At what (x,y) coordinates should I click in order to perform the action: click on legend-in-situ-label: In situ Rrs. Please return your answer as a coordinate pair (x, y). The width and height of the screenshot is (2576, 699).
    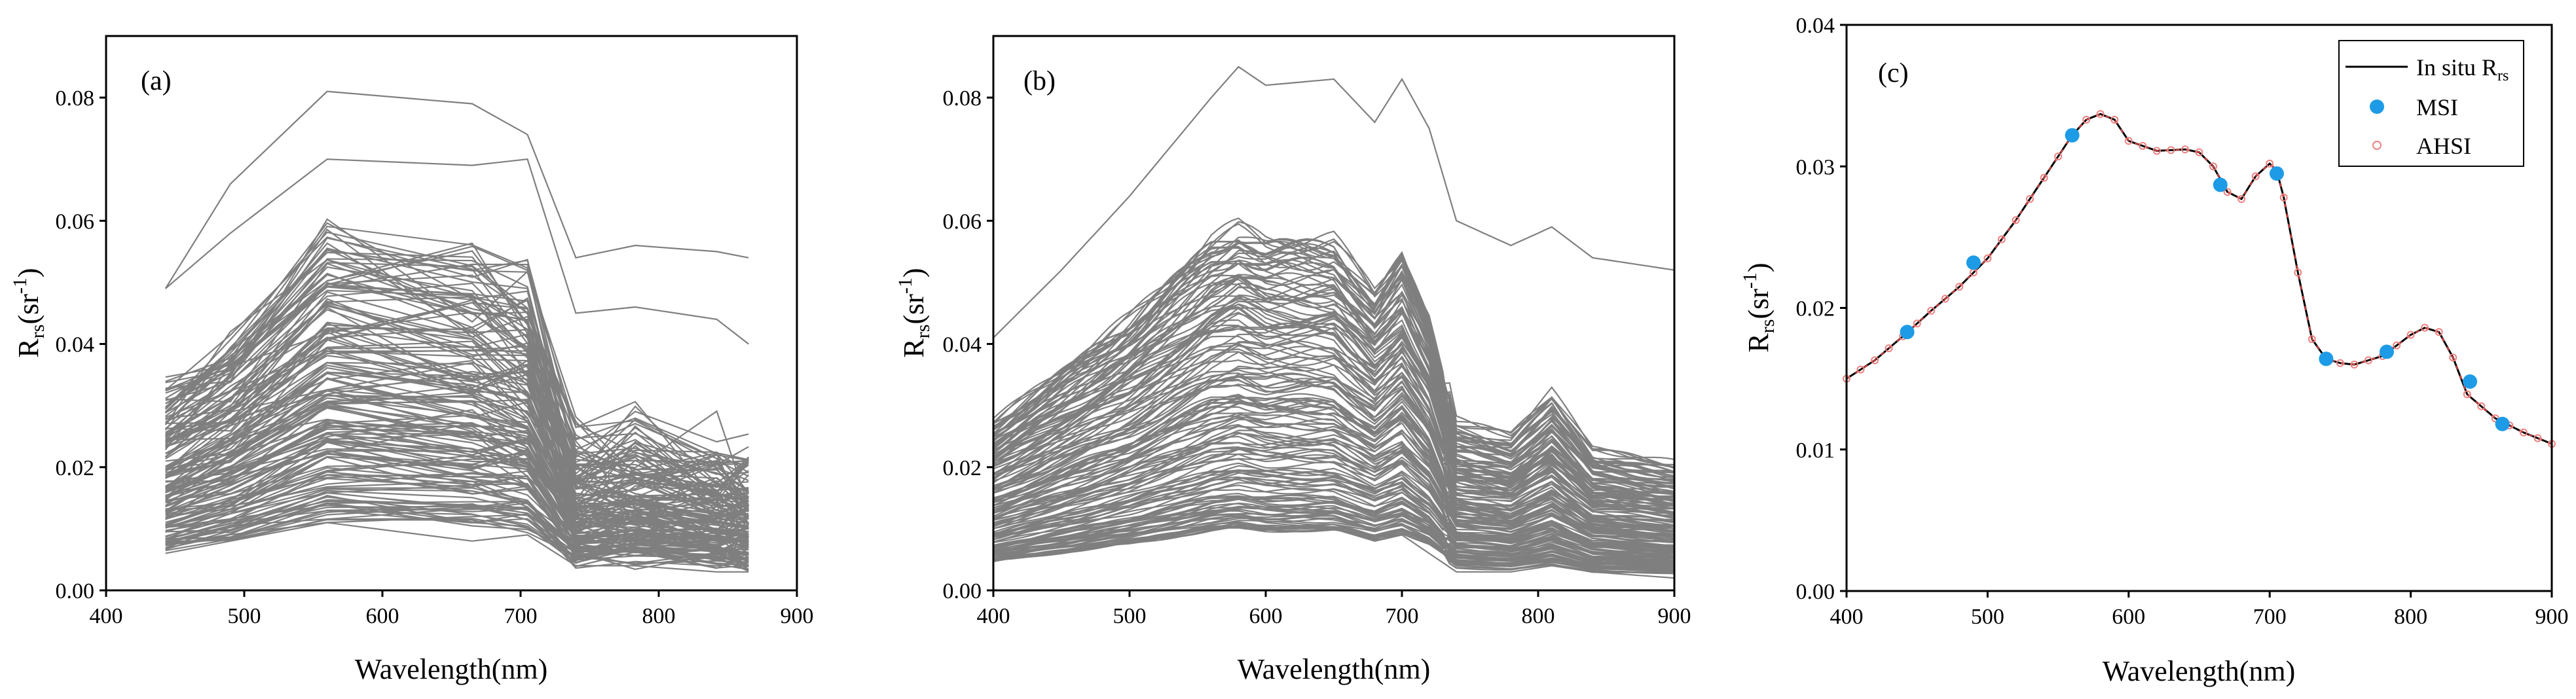
    Looking at the image, I should click on (2462, 69).